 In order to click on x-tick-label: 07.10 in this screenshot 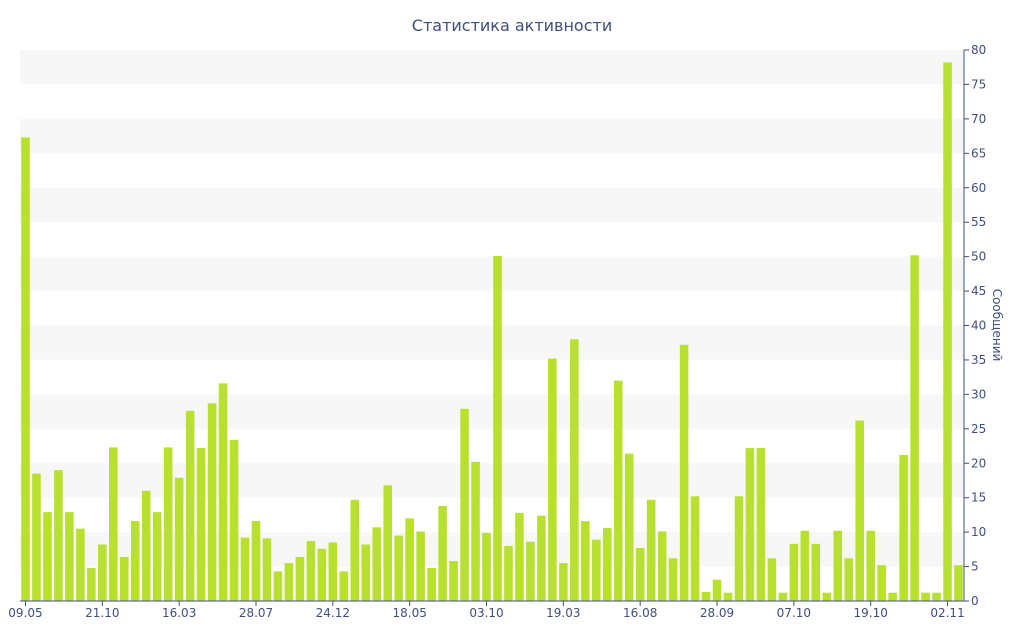, I will do `click(794, 613)`.